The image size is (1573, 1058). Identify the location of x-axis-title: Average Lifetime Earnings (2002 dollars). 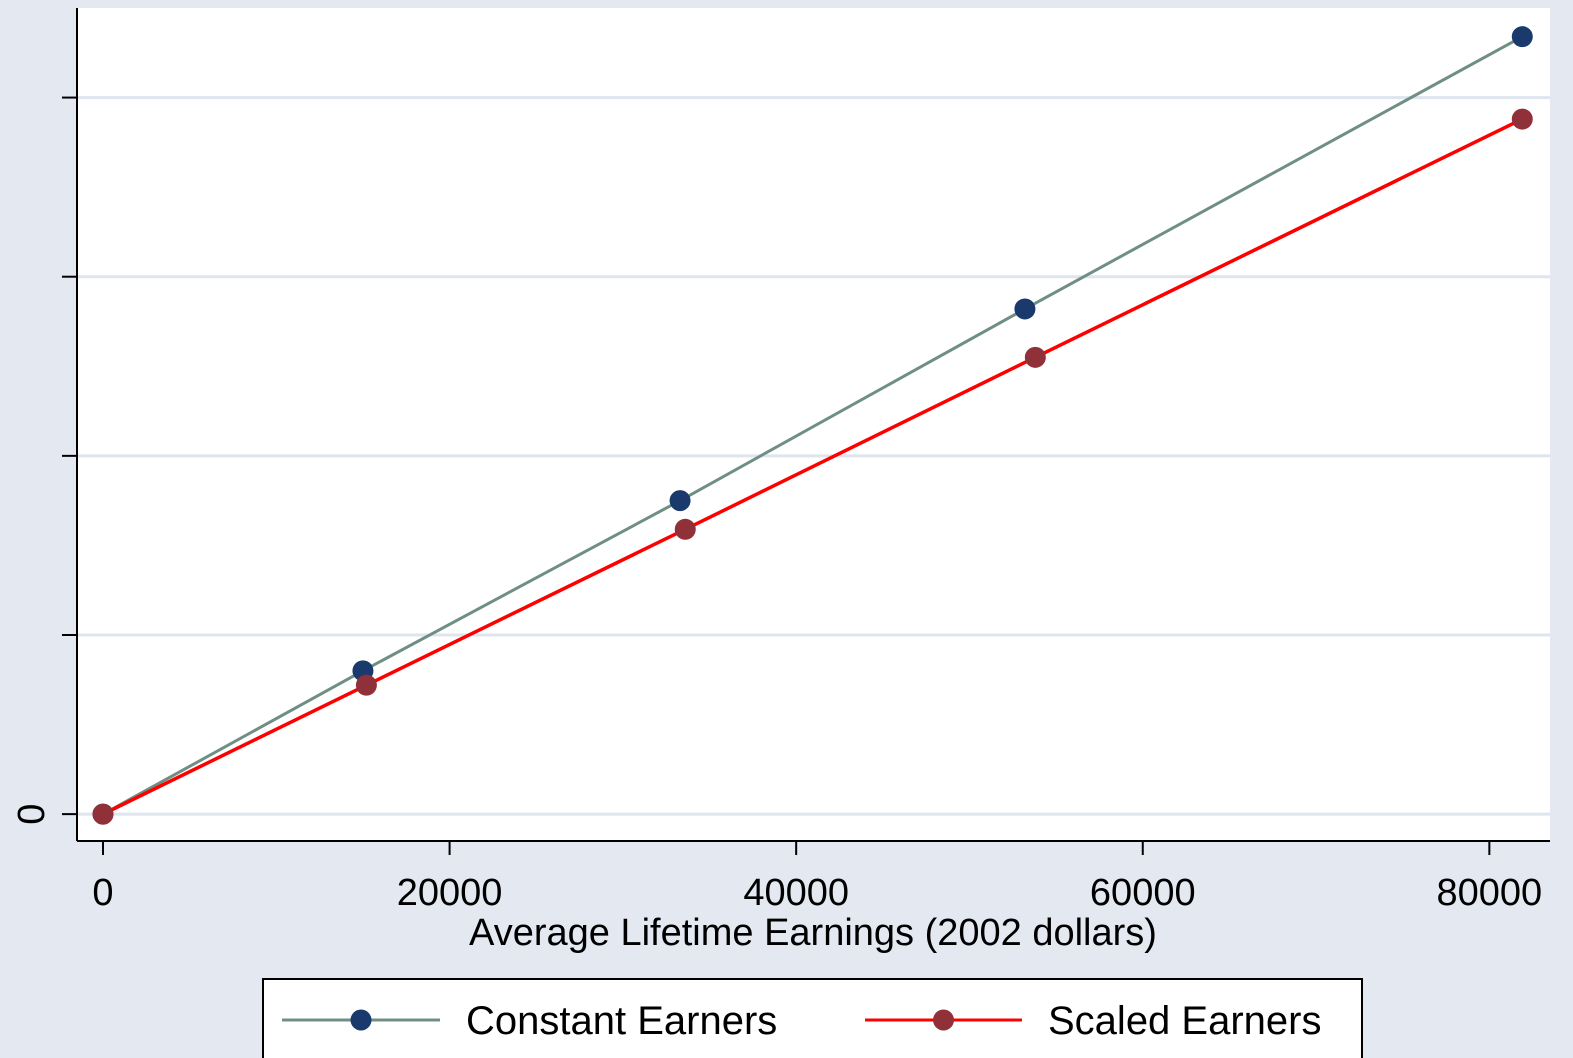
(813, 933).